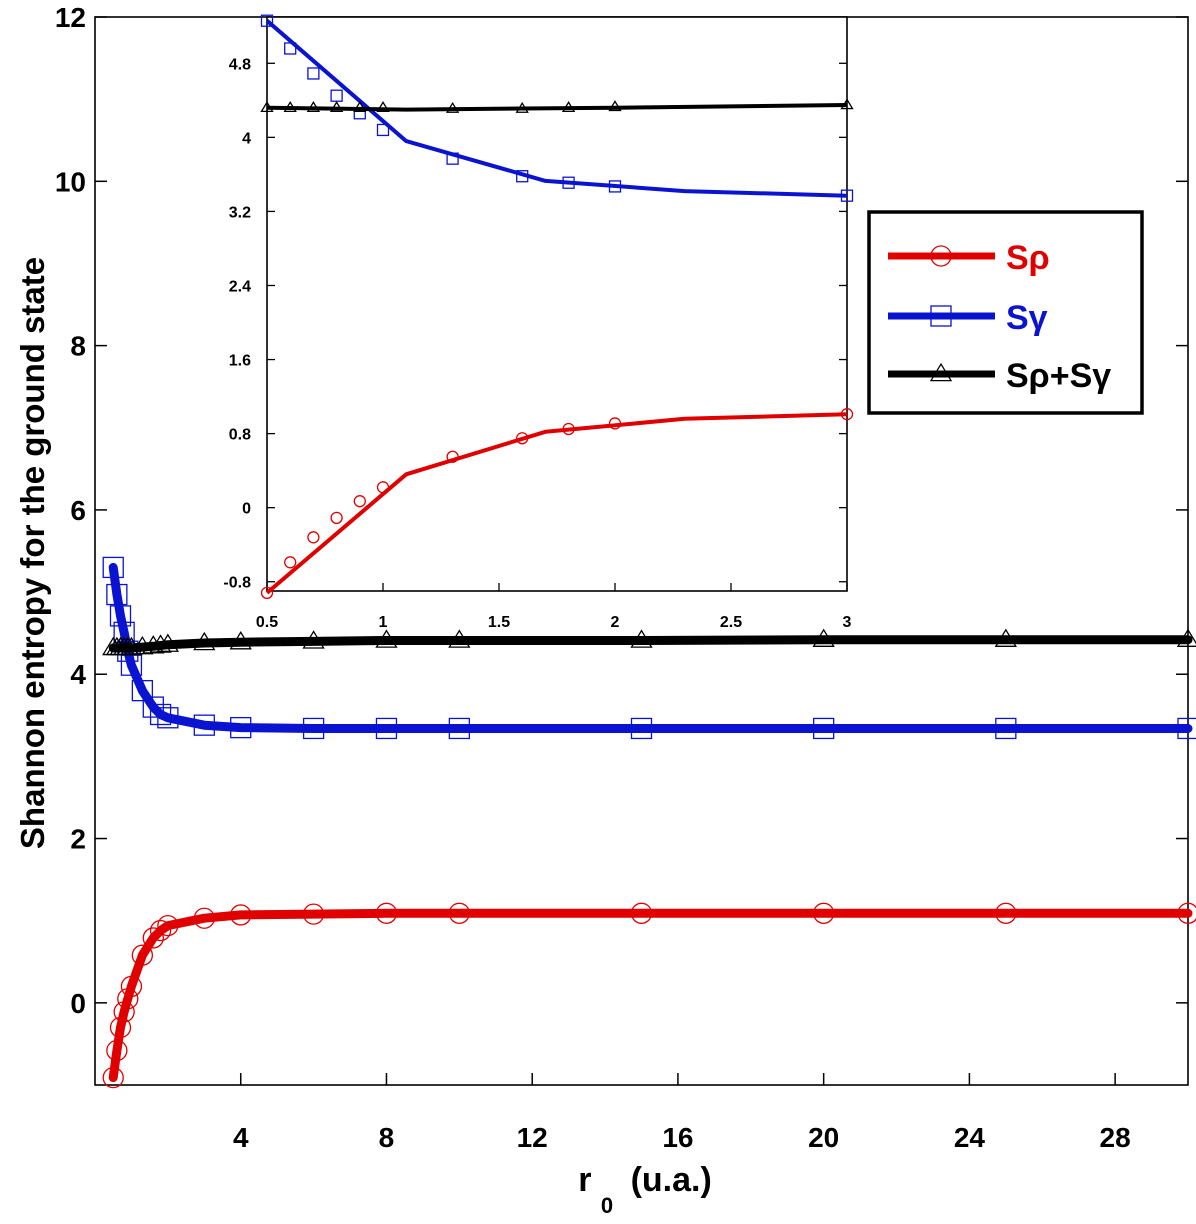 The height and width of the screenshot is (1224, 1196). I want to click on inset-y-tick-label: 4, so click(246, 138).